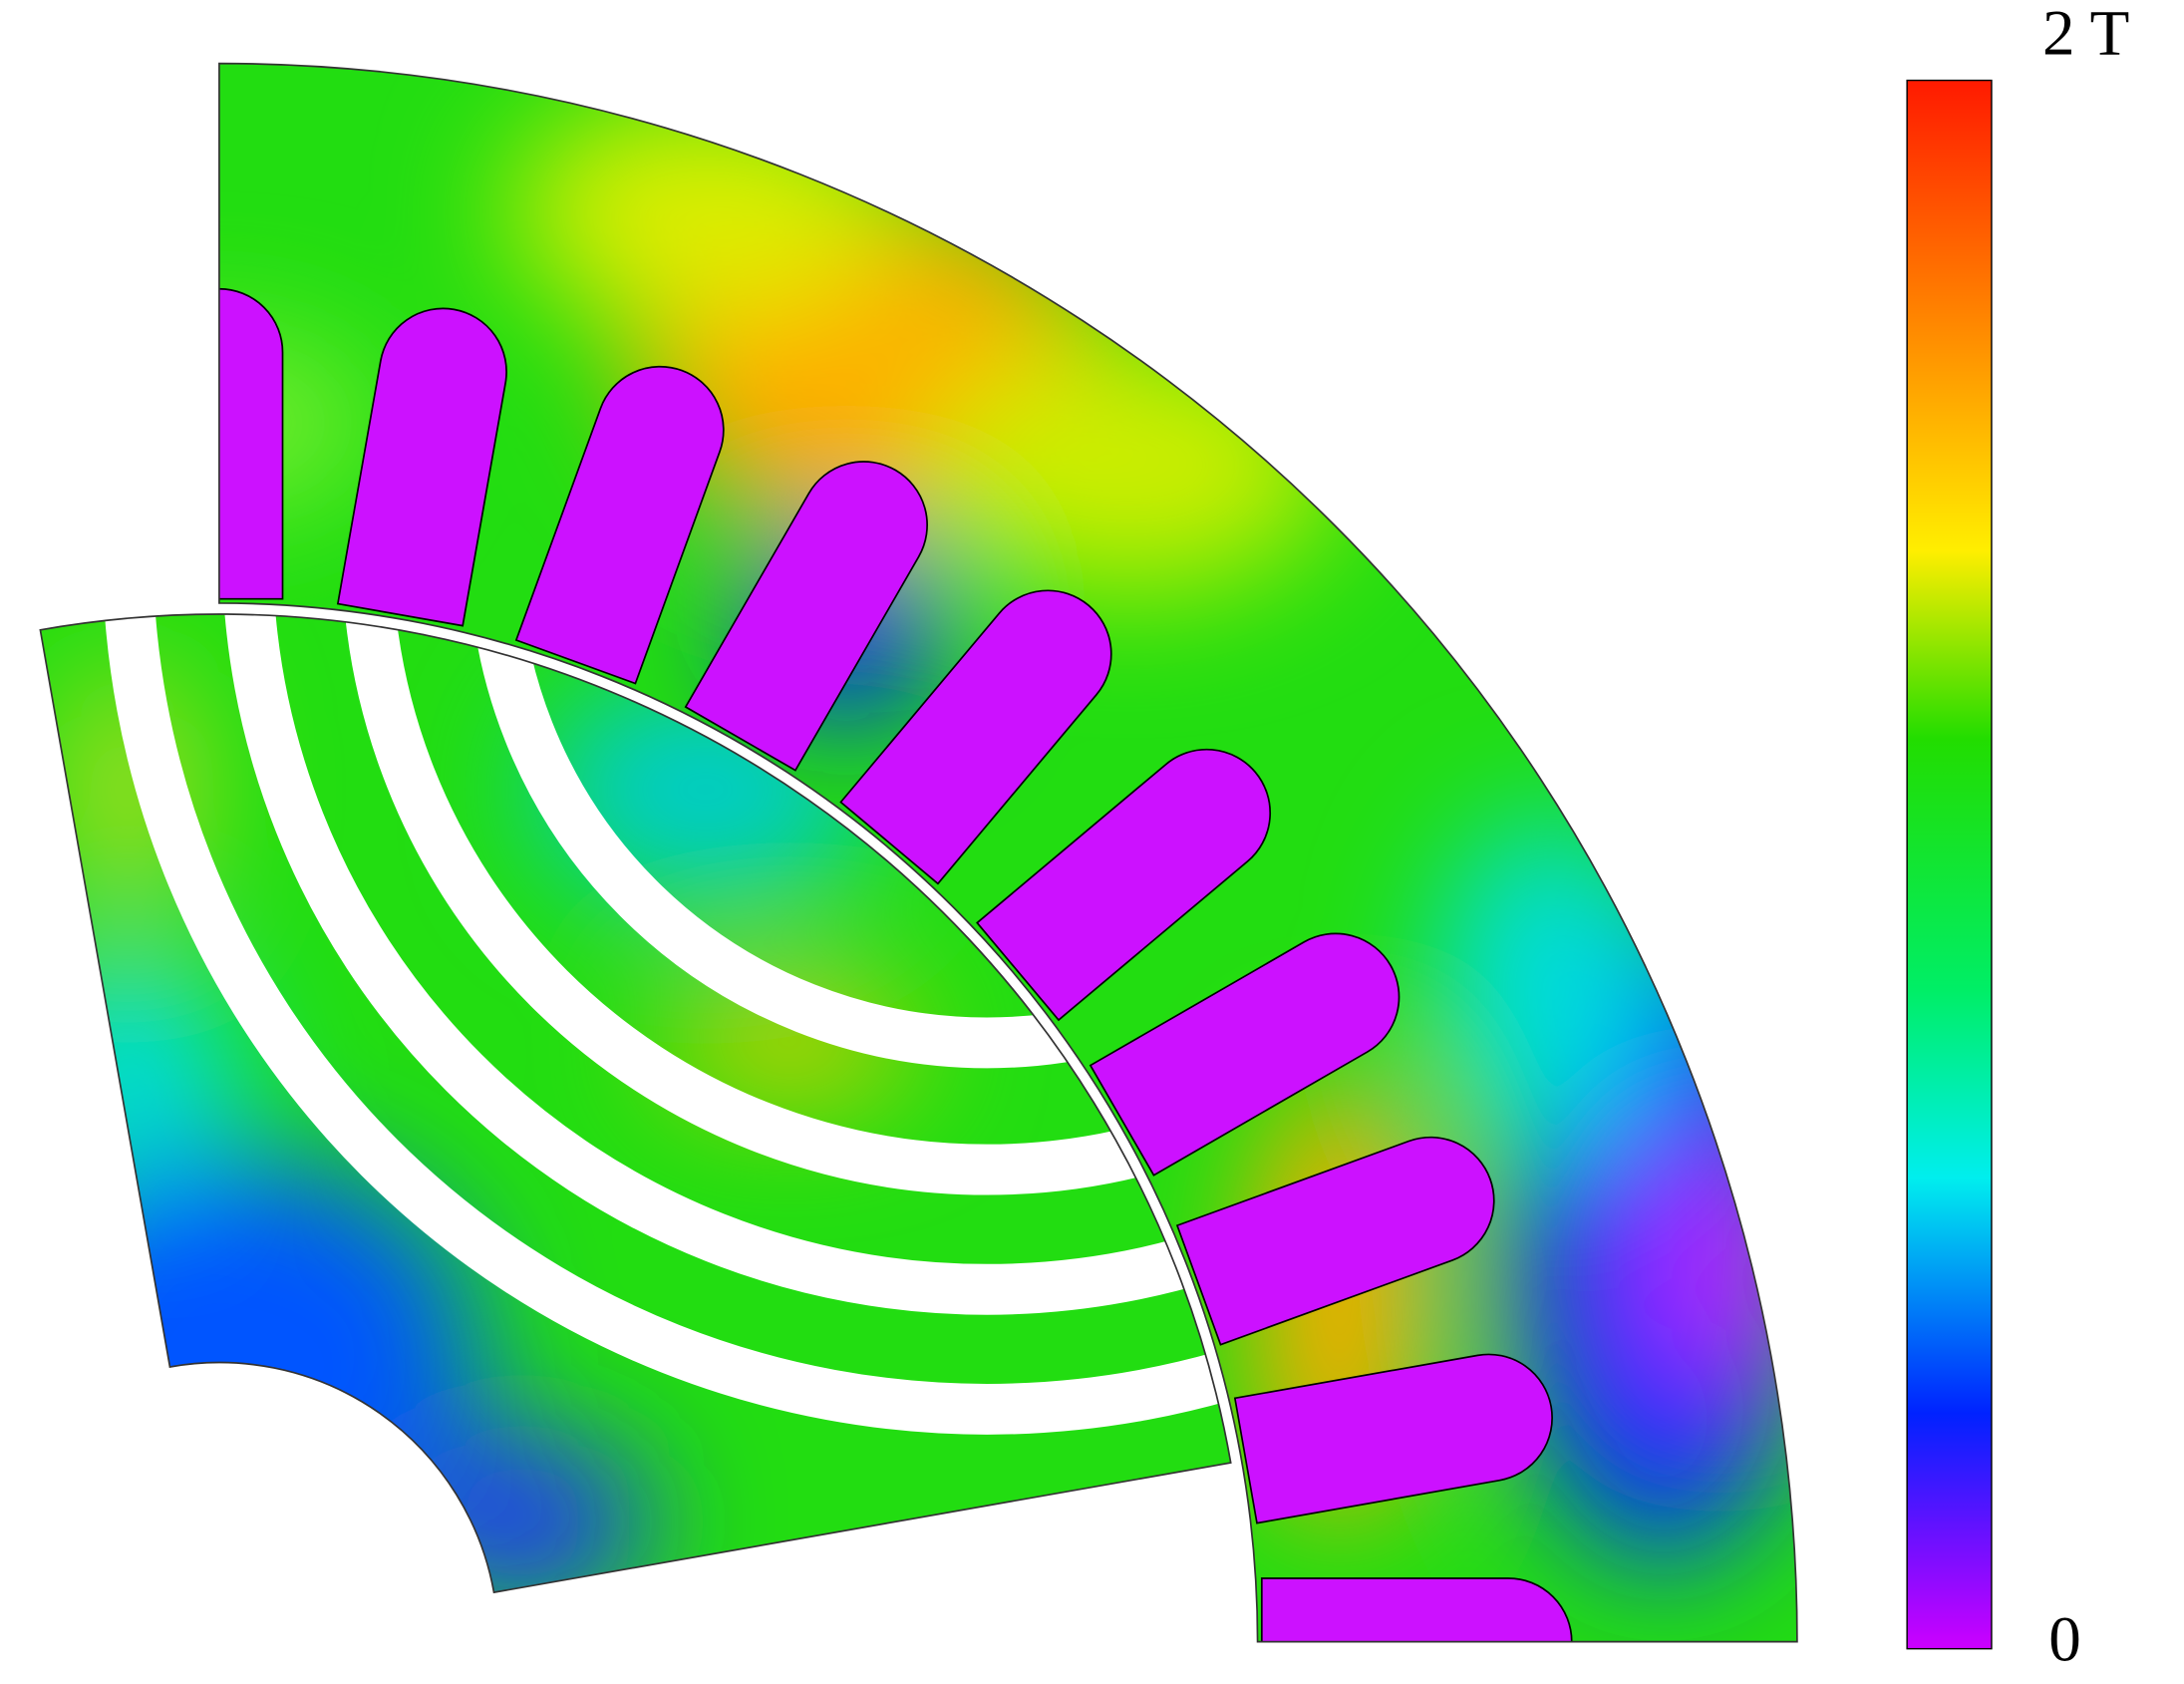 This screenshot has width=2184, height=1684. I want to click on colorbar-min-label: 0, so click(2064, 1640).